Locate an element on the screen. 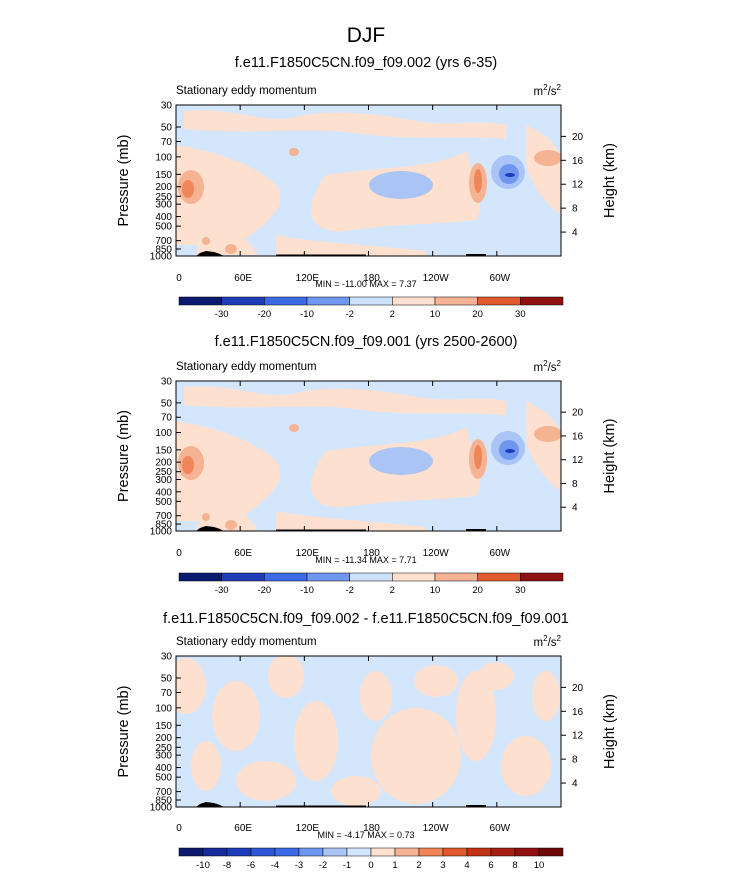 Image resolution: width=733 pixels, height=872 pixels. x-tick-label: 60W is located at coordinates (500, 553).